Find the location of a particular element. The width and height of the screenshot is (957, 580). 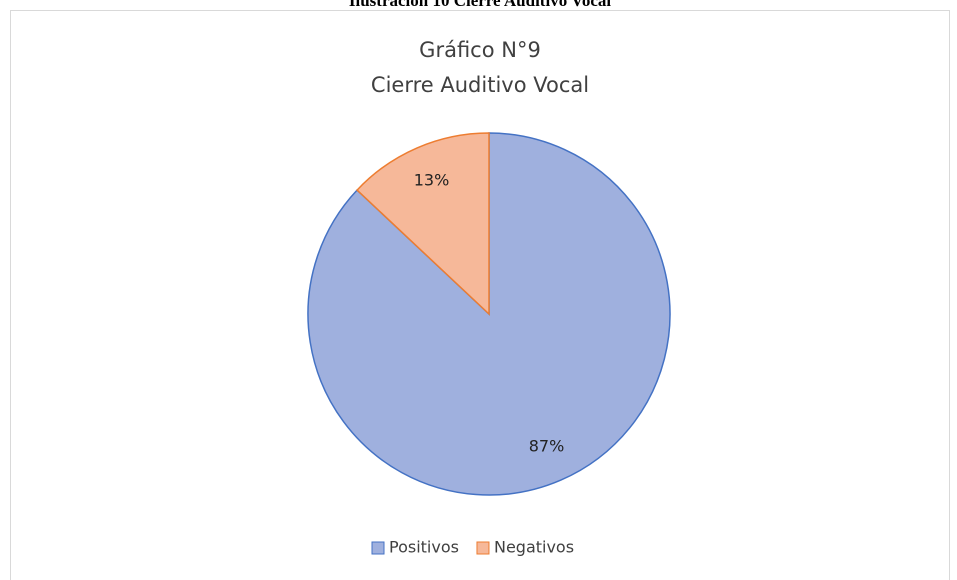

legend-label: Positivos is located at coordinates (424, 547).